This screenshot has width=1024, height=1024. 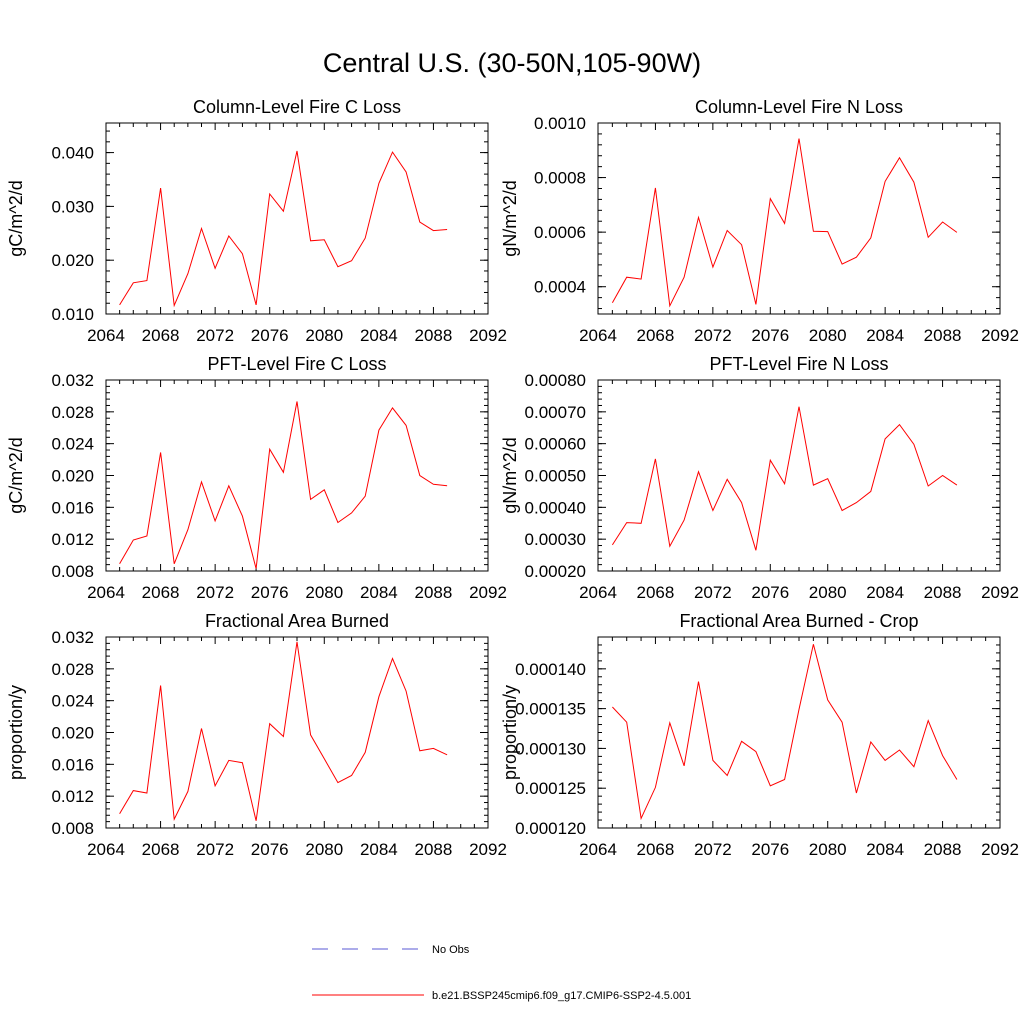 I want to click on panel-title: Column-Level Fire C Loss, so click(x=297, y=107).